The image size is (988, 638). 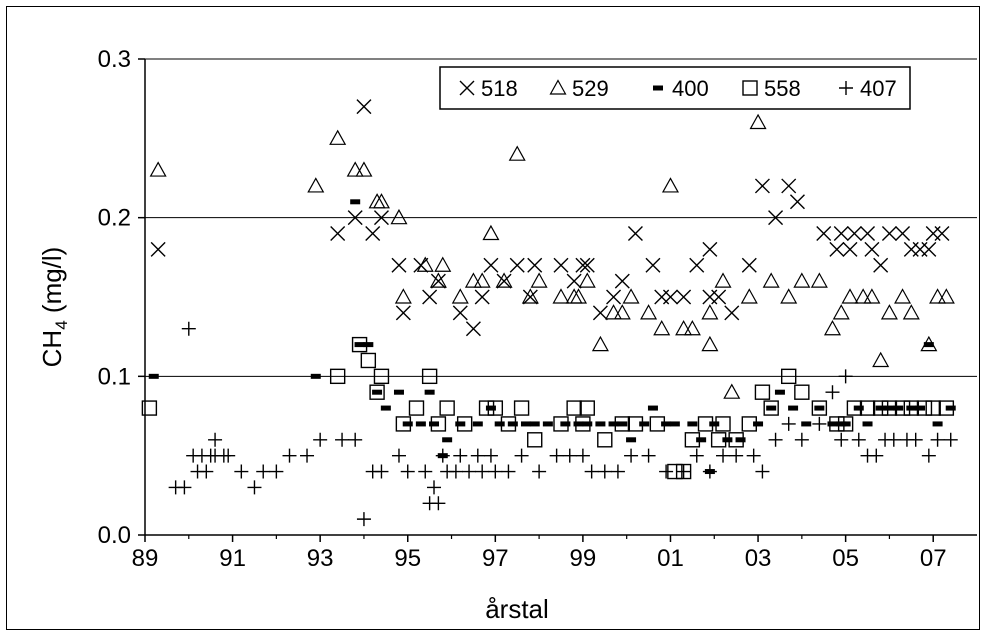 What do you see at coordinates (232, 558) in the screenshot?
I see `x-tick-label: 91` at bounding box center [232, 558].